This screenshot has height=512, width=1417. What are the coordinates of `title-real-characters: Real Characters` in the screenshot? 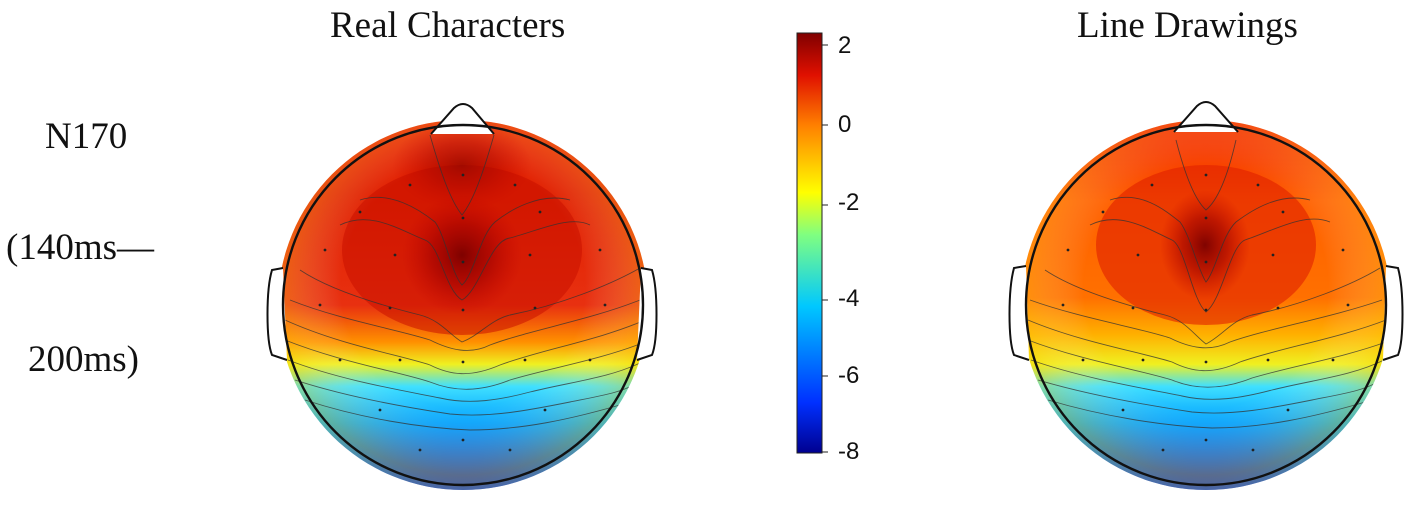 It's located at (448, 25).